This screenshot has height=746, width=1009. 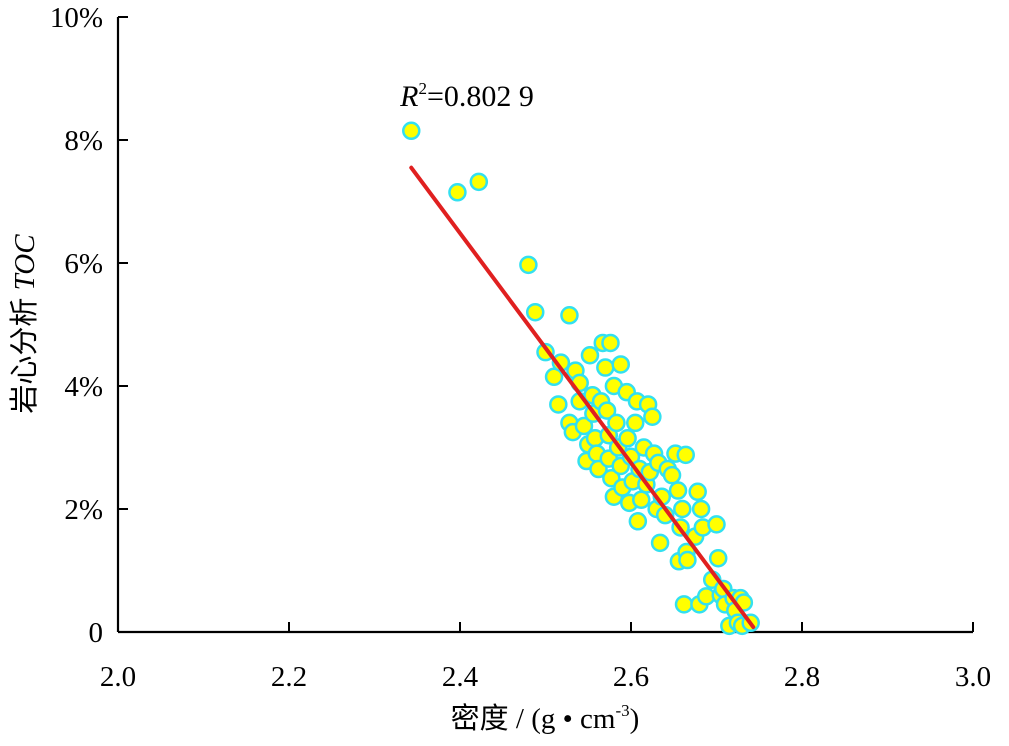 What do you see at coordinates (83, 264) in the screenshot?
I see `y-tick-label: 6%` at bounding box center [83, 264].